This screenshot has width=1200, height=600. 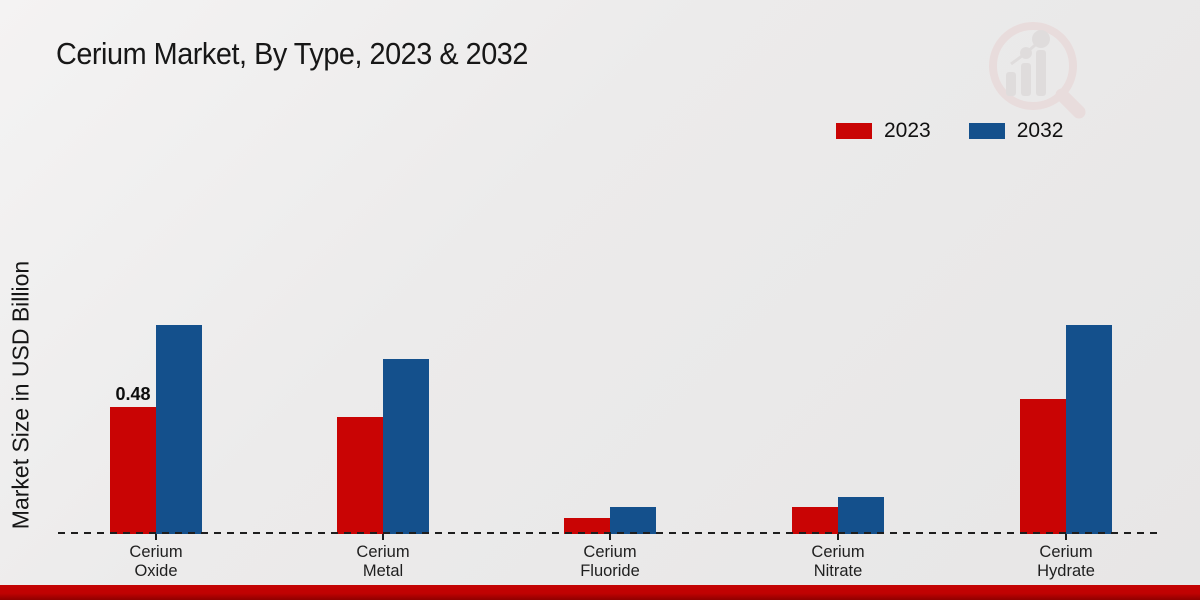 I want to click on legend-swatch-2032, so click(x=986, y=131).